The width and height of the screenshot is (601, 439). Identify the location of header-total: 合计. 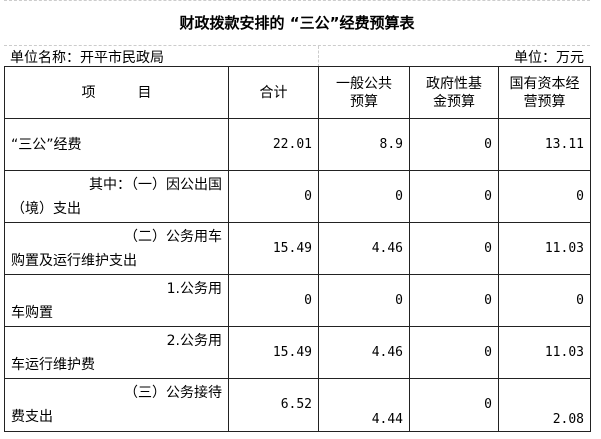
(273, 92).